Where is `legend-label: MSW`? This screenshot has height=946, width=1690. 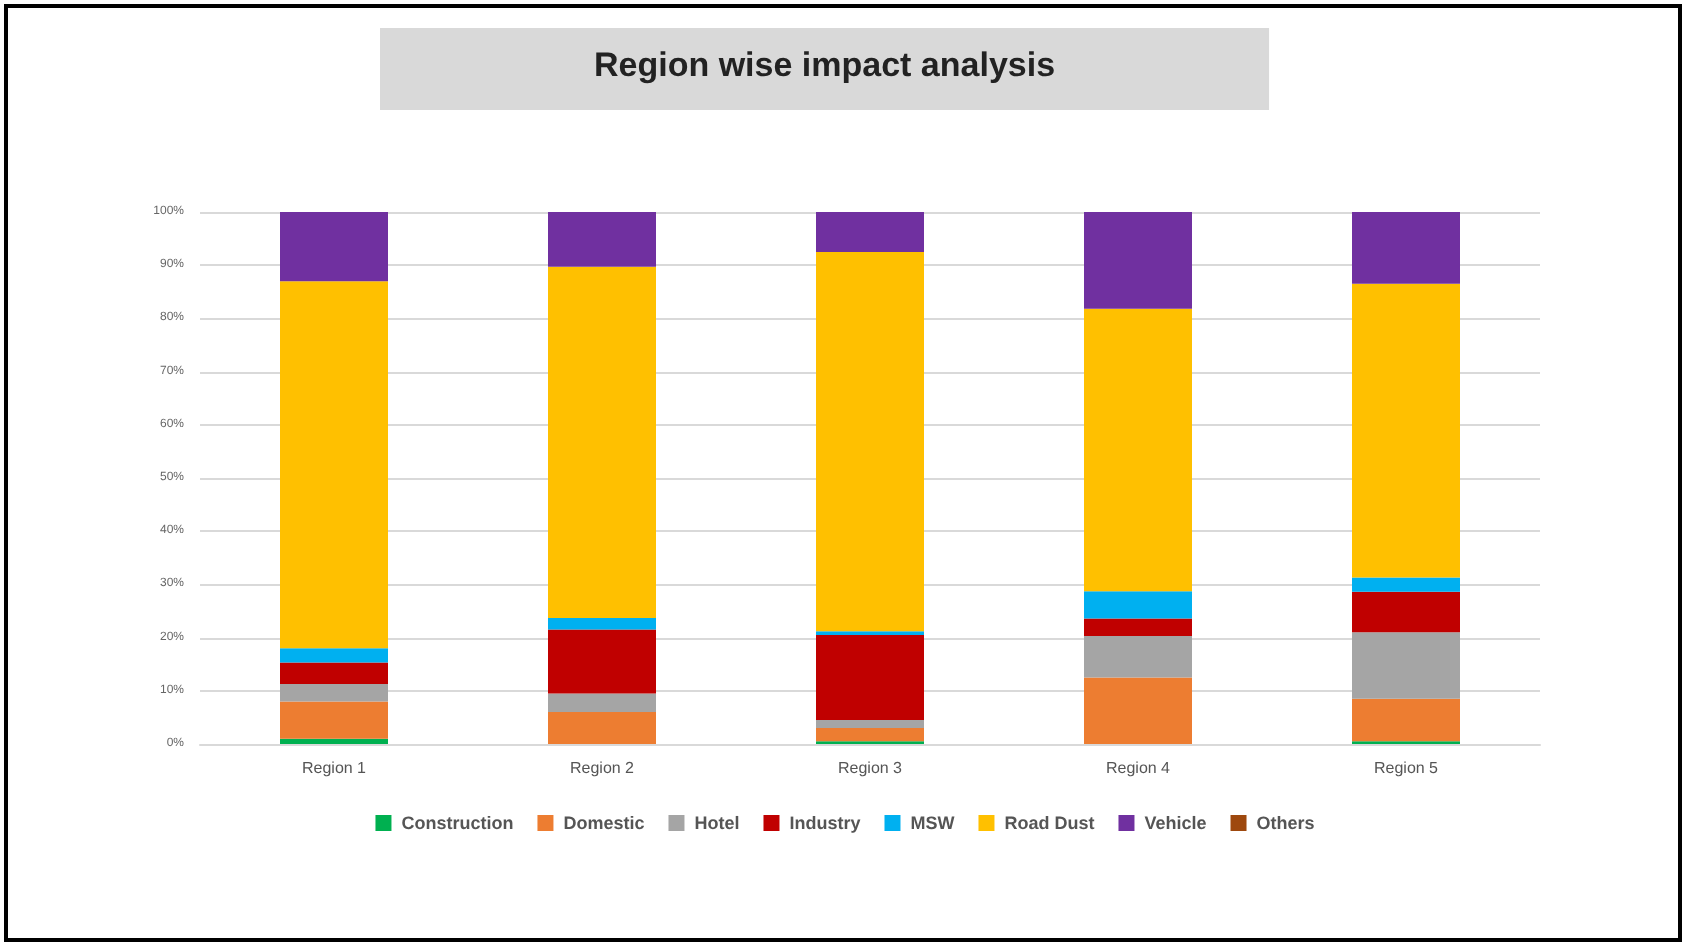
legend-label: MSW is located at coordinates (933, 823).